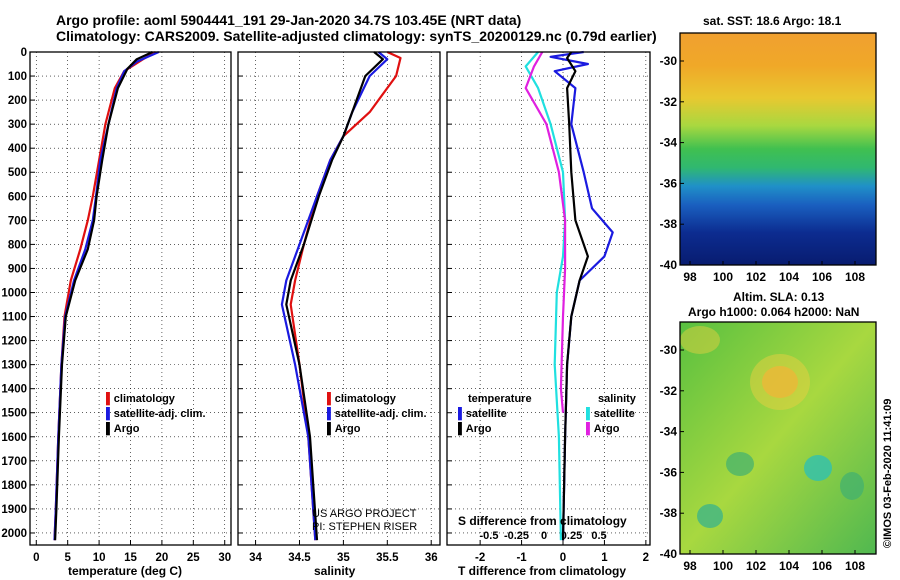 Image resolution: width=900 pixels, height=580 pixels. I want to click on x-tick-label: 2, so click(646, 558).